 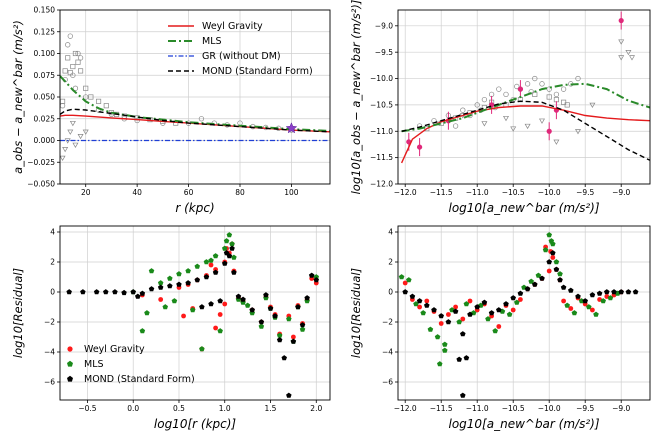 I want to click on x-tick-label: 0.5, so click(x=179, y=408).